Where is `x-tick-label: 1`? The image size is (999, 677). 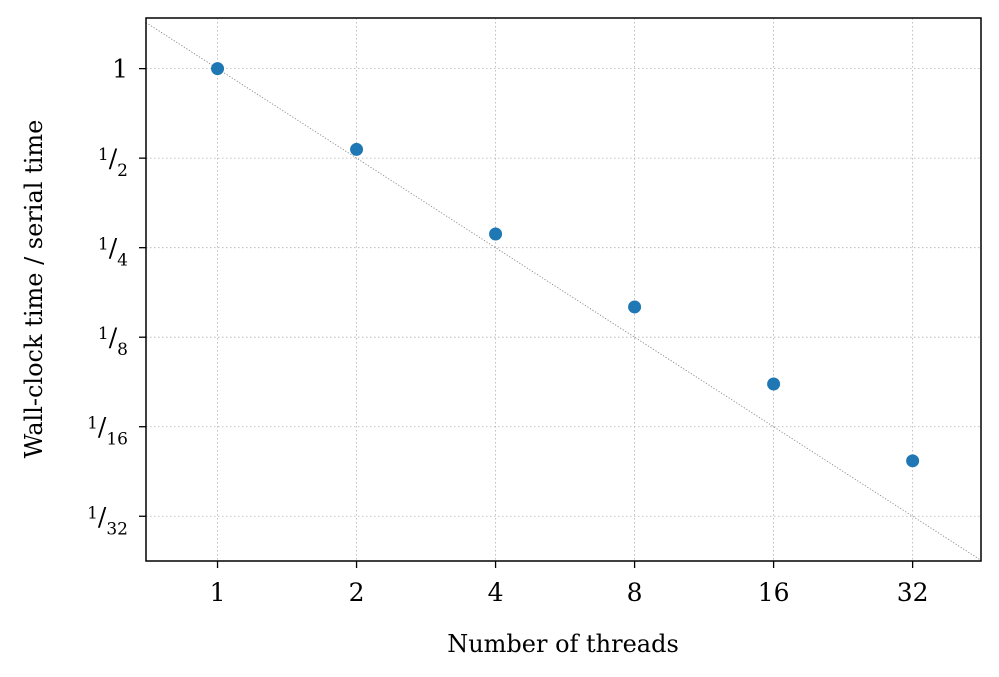 x-tick-label: 1 is located at coordinates (218, 592).